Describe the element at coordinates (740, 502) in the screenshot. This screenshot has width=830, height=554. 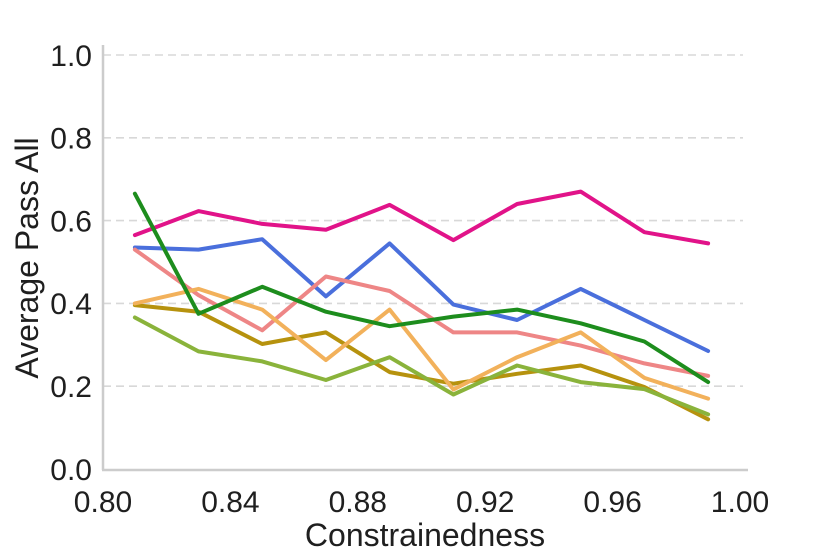
I see `x-tick-label-1.00: 1.00` at that location.